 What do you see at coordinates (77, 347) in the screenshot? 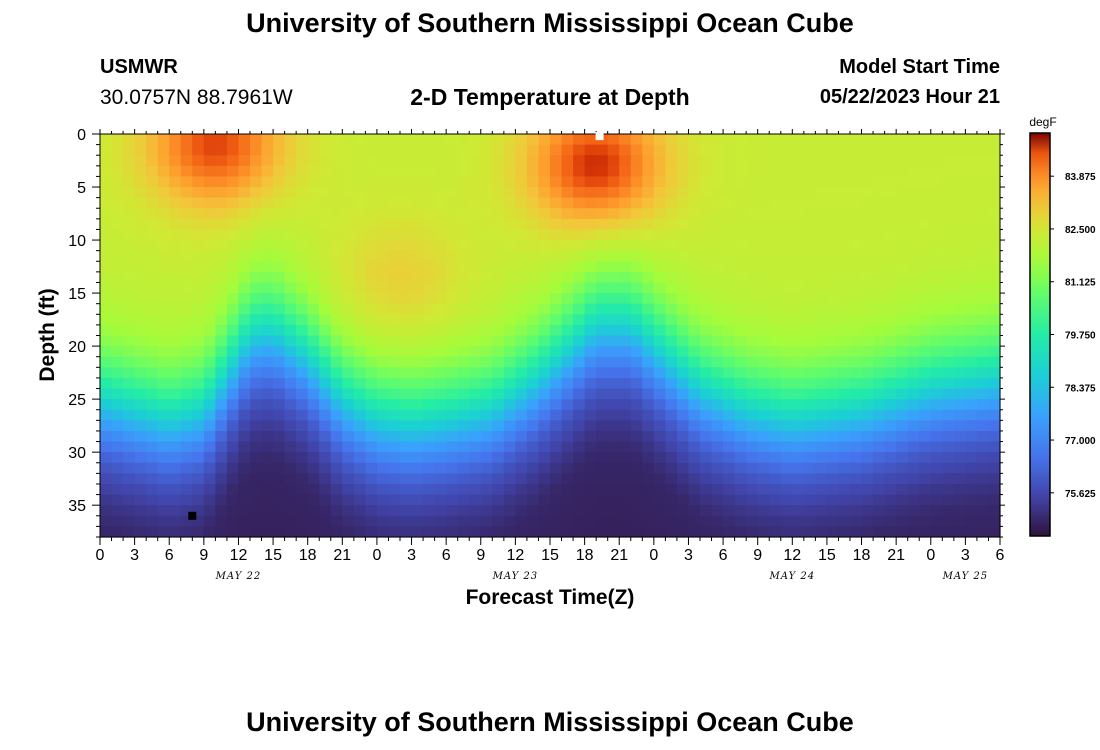
I see `y-tick-label: 20` at bounding box center [77, 347].